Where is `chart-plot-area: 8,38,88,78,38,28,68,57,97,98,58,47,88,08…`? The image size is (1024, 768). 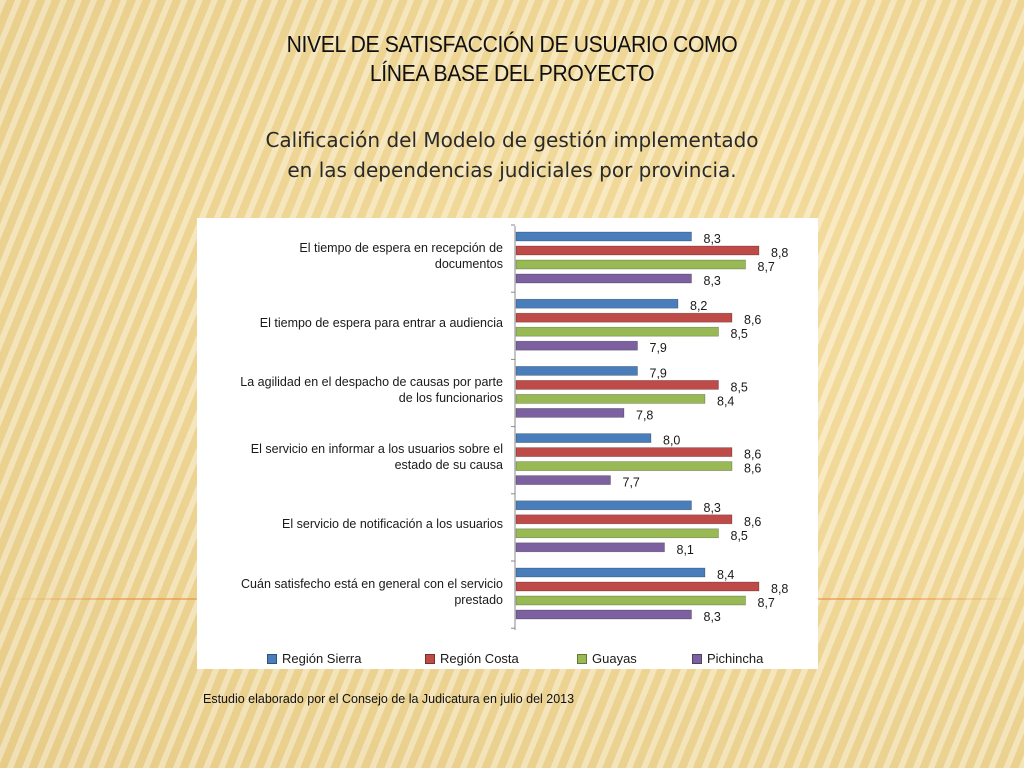 chart-plot-area: 8,38,88,78,38,28,68,57,97,98,58,47,88,08… is located at coordinates (649, 427).